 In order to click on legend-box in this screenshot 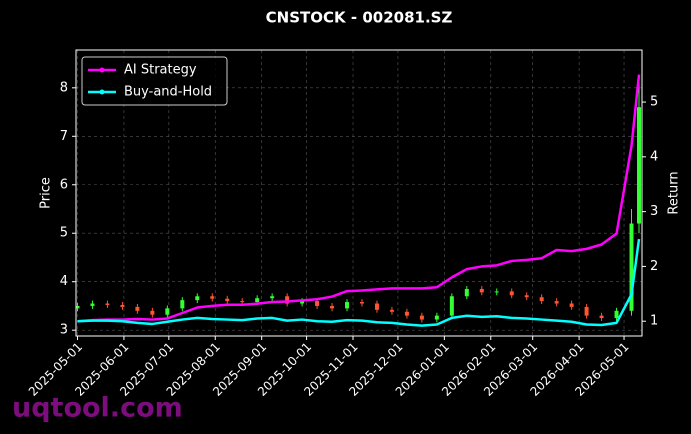, I will do `click(154, 81)`.